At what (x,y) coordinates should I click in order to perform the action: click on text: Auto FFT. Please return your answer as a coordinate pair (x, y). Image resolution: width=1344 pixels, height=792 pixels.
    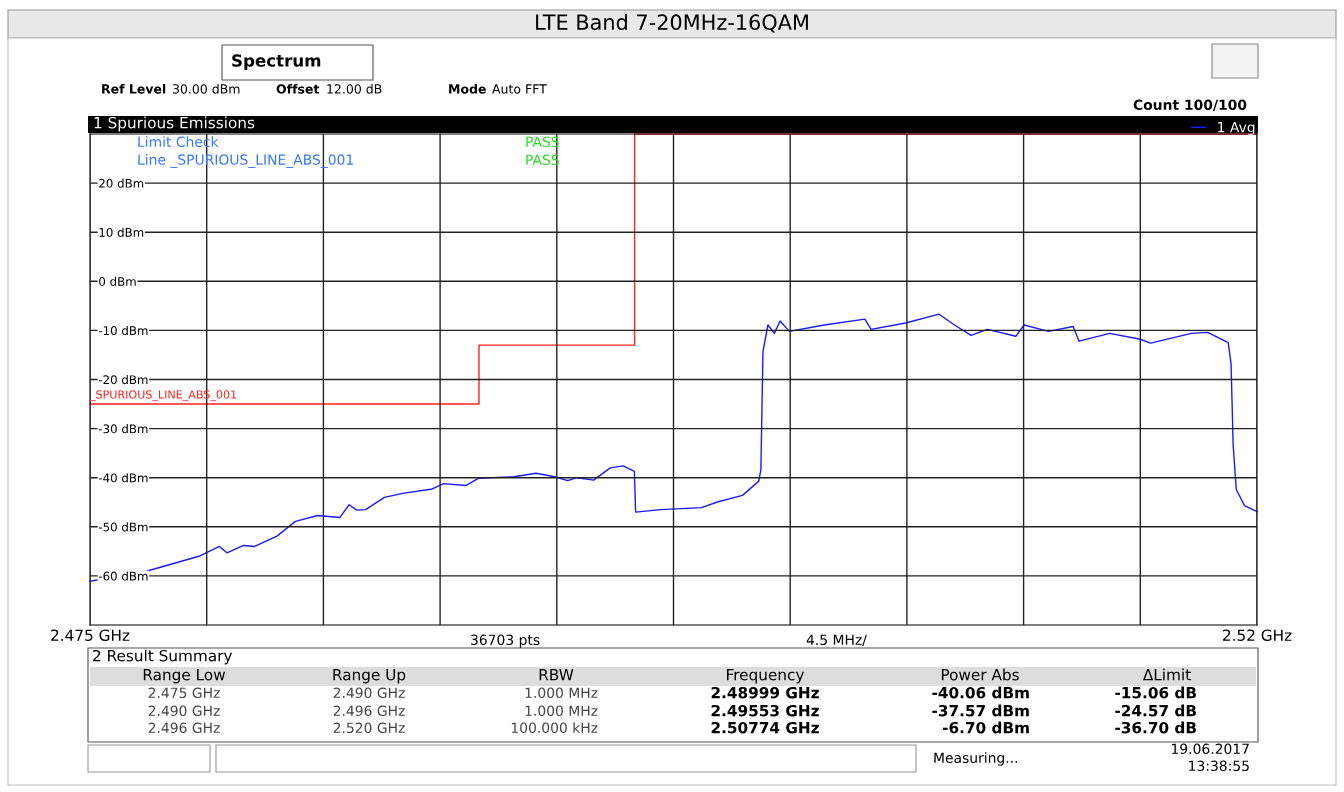
    Looking at the image, I should click on (519, 89).